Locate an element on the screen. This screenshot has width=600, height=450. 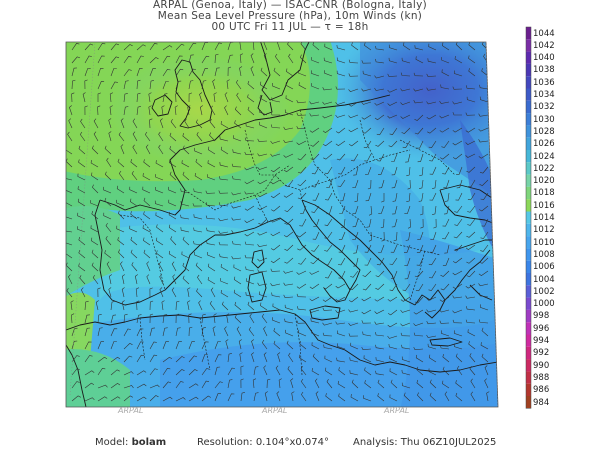
footer-analysis: Analysis: Thu 06Z10JUL2025 is located at coordinates (424, 442).